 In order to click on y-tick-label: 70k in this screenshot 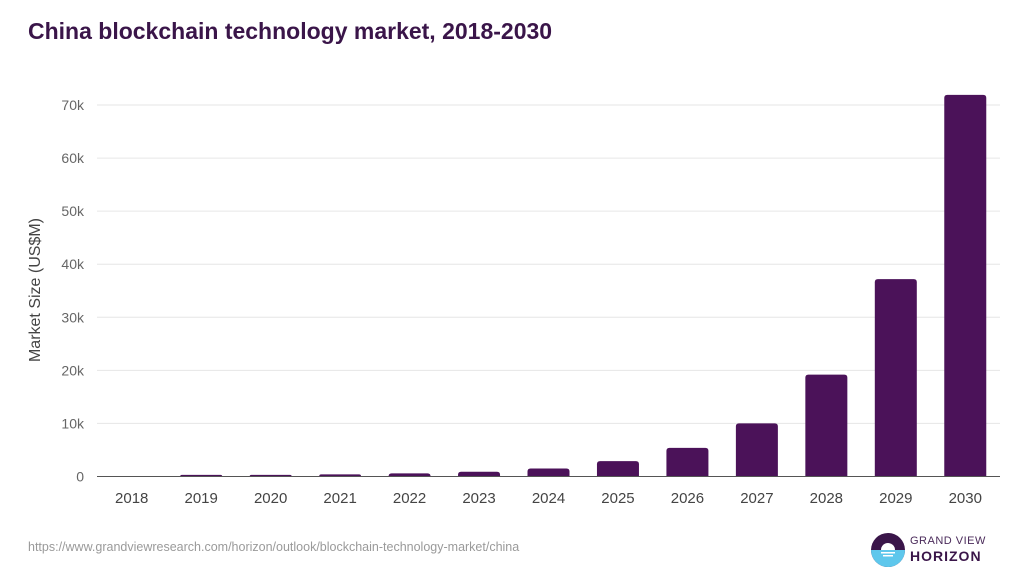, I will do `click(73, 105)`.